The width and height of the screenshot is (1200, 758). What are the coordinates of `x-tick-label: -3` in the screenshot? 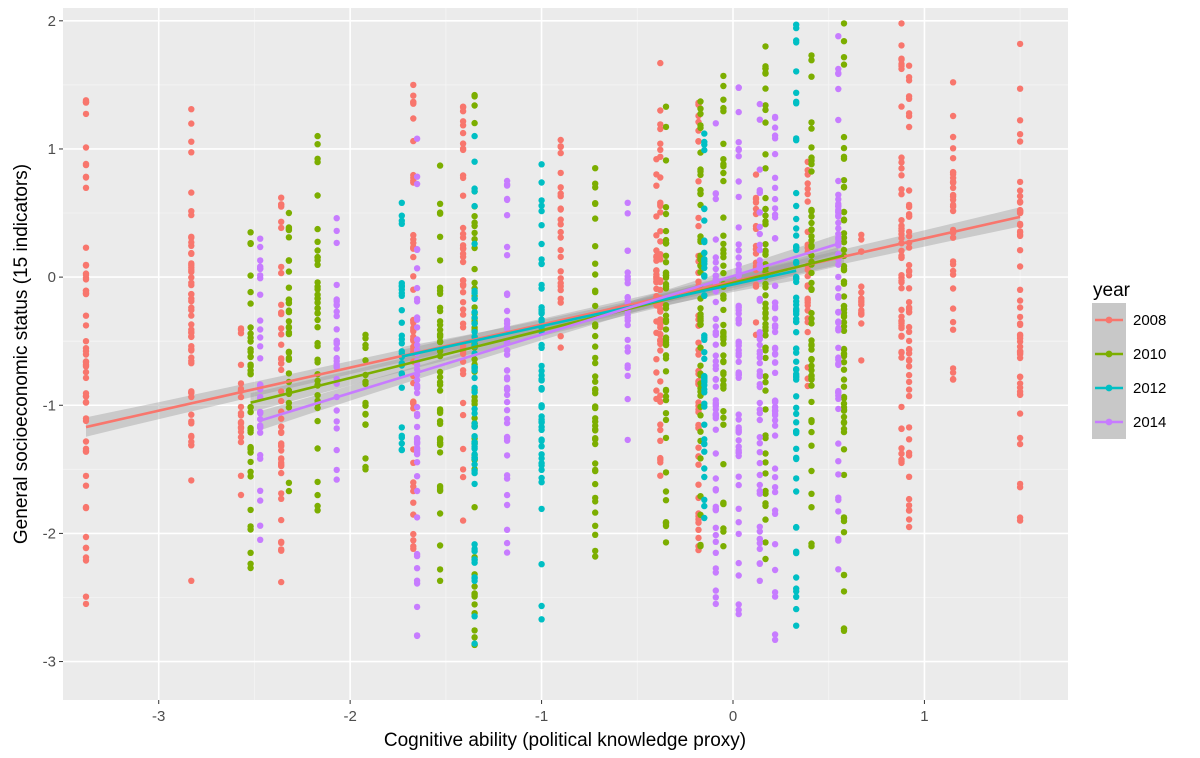 It's located at (158, 716).